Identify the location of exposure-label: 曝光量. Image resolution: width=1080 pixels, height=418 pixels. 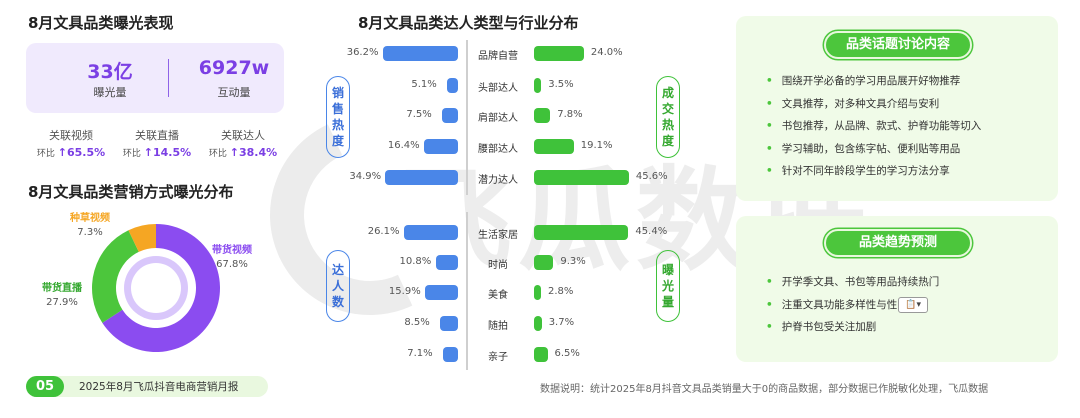
(110, 92).